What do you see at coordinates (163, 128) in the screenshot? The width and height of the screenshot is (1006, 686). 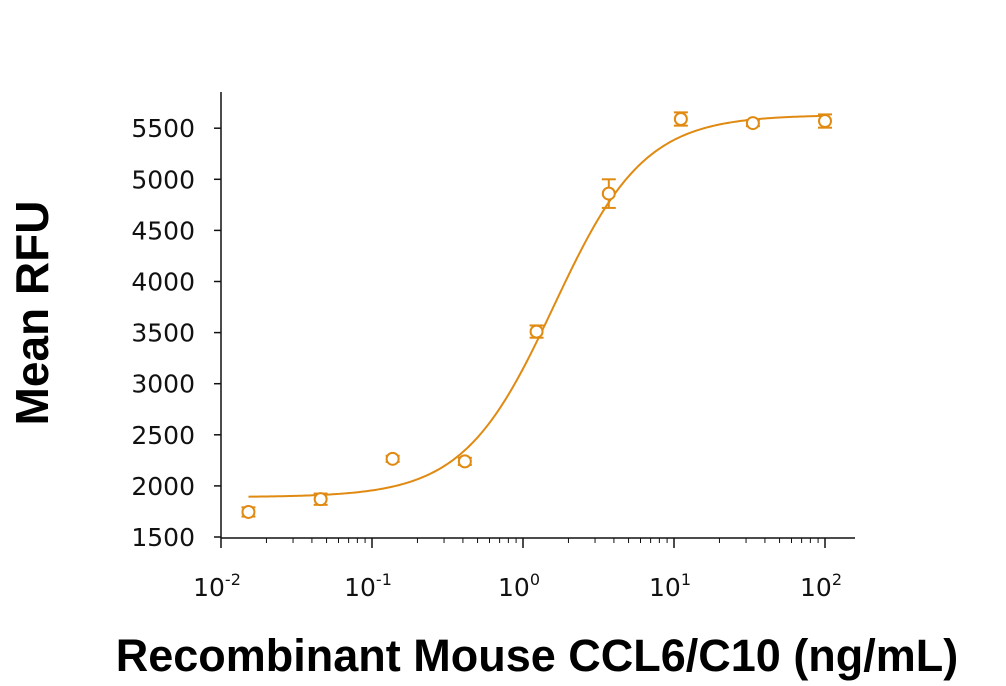 I see `y-tick-label: 5500` at bounding box center [163, 128].